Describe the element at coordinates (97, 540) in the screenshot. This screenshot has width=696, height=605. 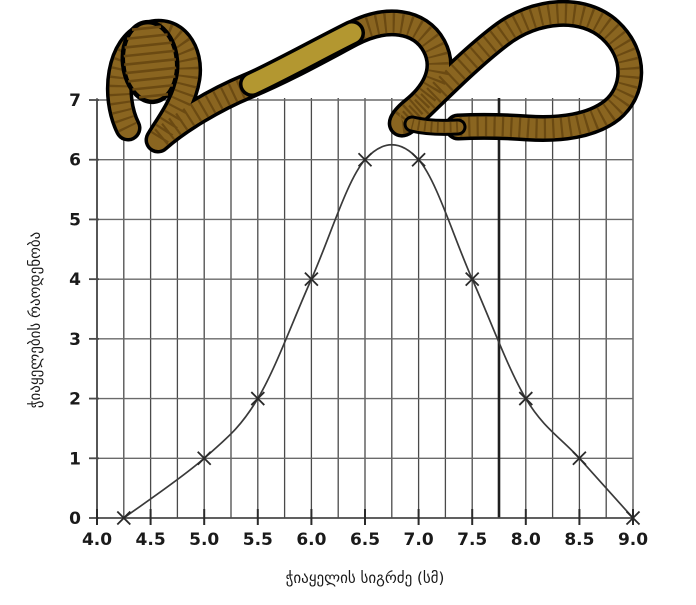
I see `x-tick-label: 4.0` at that location.